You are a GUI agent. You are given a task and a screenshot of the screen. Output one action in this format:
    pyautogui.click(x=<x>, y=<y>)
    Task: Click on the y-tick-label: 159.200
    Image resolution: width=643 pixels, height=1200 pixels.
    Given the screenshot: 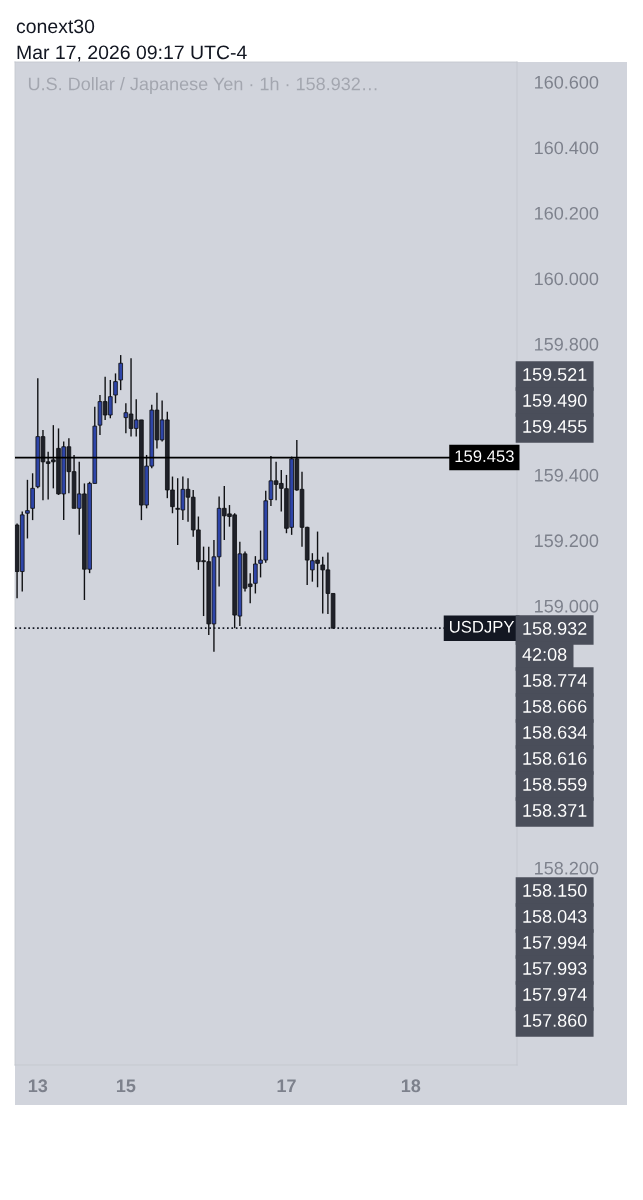 What is the action you would take?
    pyautogui.click(x=567, y=541)
    